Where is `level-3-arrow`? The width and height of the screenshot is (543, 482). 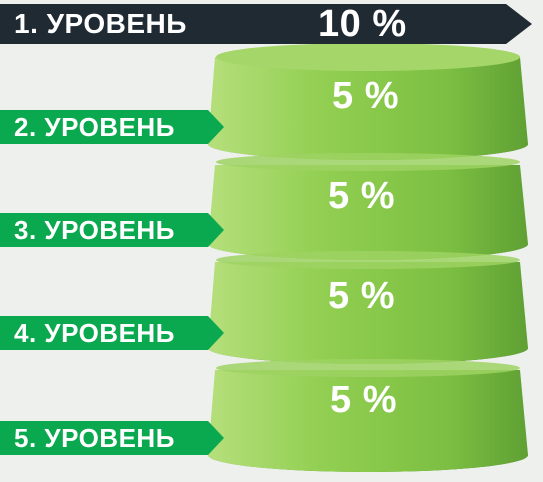 level-3-arrow is located at coordinates (112, 230).